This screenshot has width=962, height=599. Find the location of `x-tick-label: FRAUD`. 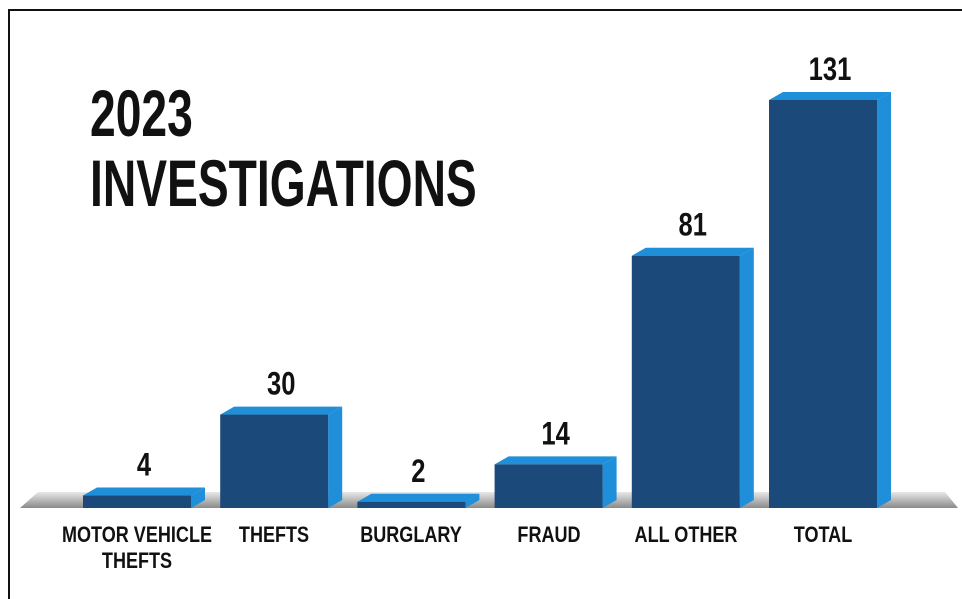

x-tick-label: FRAUD is located at coordinates (549, 534).